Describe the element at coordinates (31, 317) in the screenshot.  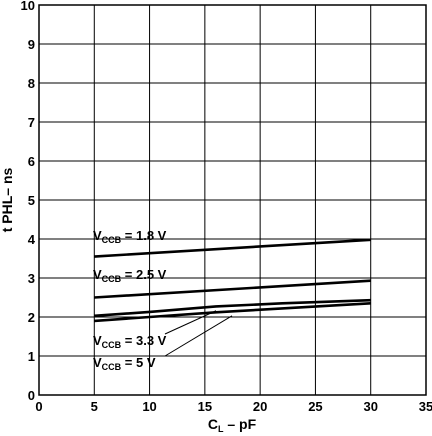
I see `y-tick-label: 2` at that location.